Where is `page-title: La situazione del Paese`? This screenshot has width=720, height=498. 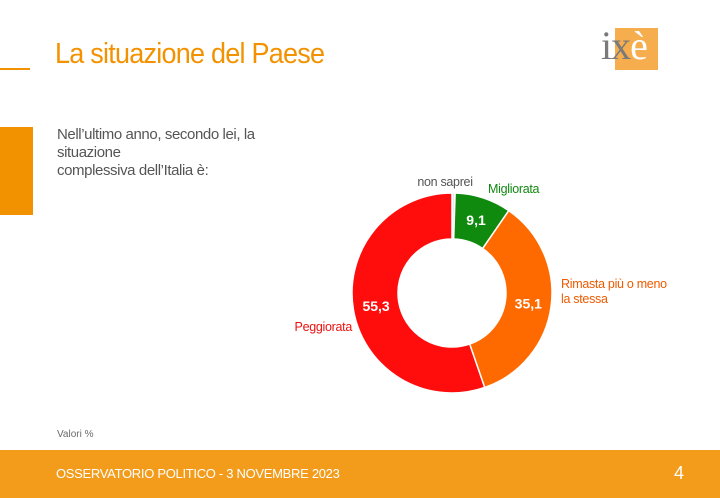
page-title: La situazione del Paese is located at coordinates (190, 54).